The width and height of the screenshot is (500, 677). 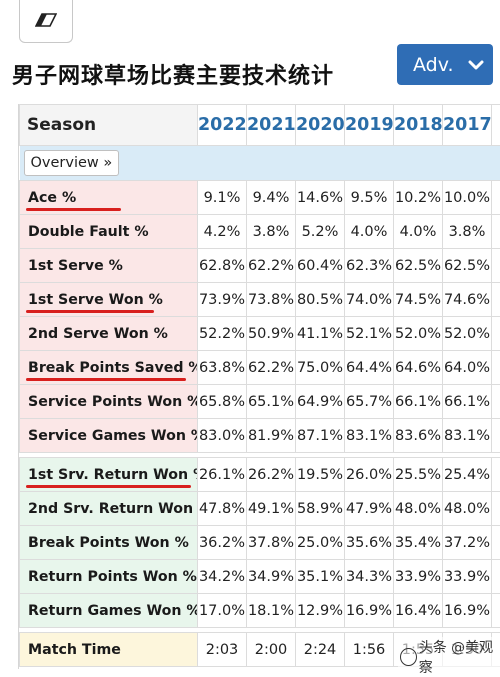 What do you see at coordinates (467, 475) in the screenshot?
I see `stat-value: 25.4%` at bounding box center [467, 475].